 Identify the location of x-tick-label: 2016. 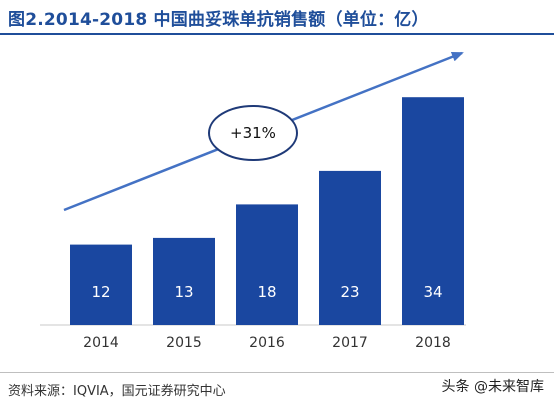
(267, 343).